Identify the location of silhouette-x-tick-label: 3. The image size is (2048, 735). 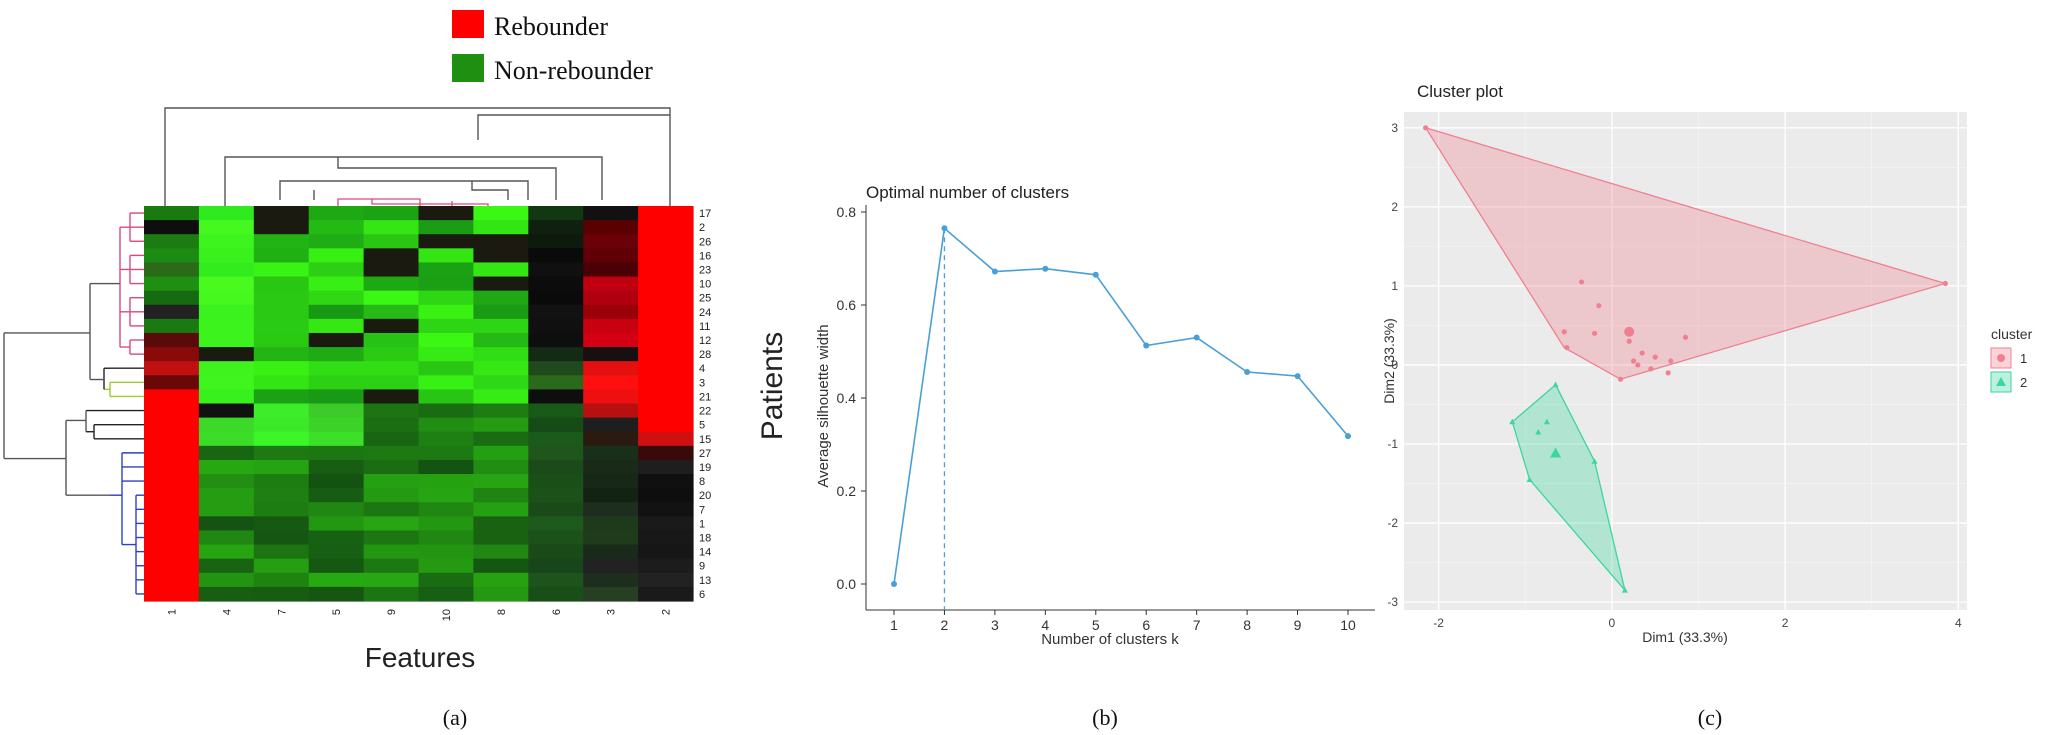
(995, 625).